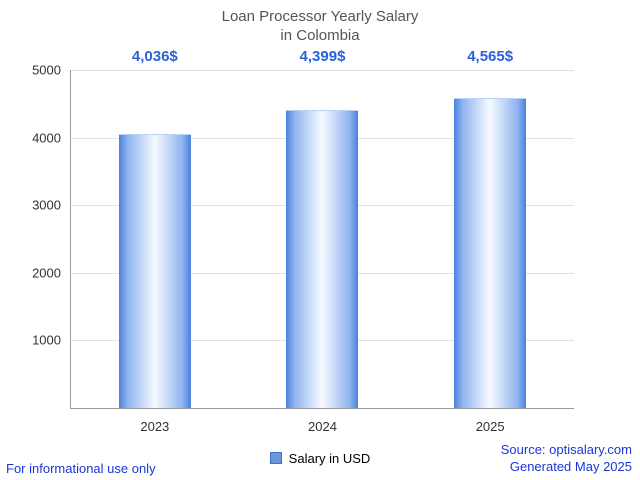 The height and width of the screenshot is (480, 640). What do you see at coordinates (154, 56) in the screenshot?
I see `bar-value-label: 4,036$` at bounding box center [154, 56].